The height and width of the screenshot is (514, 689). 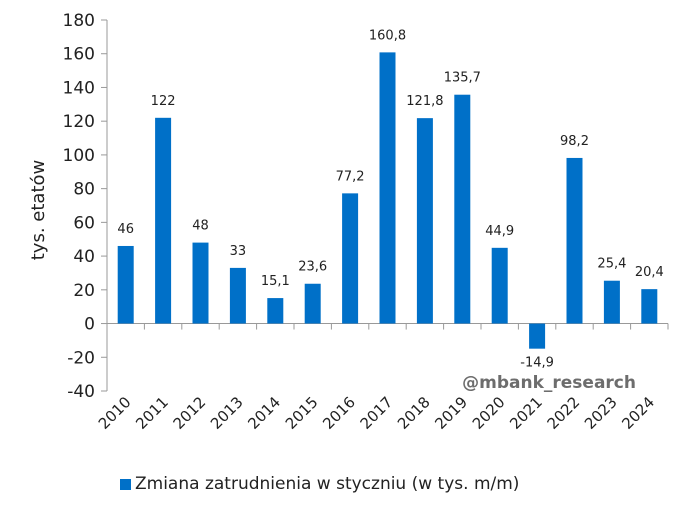 What do you see at coordinates (264, 413) in the screenshot?
I see `x-tick-label: 2014` at bounding box center [264, 413].